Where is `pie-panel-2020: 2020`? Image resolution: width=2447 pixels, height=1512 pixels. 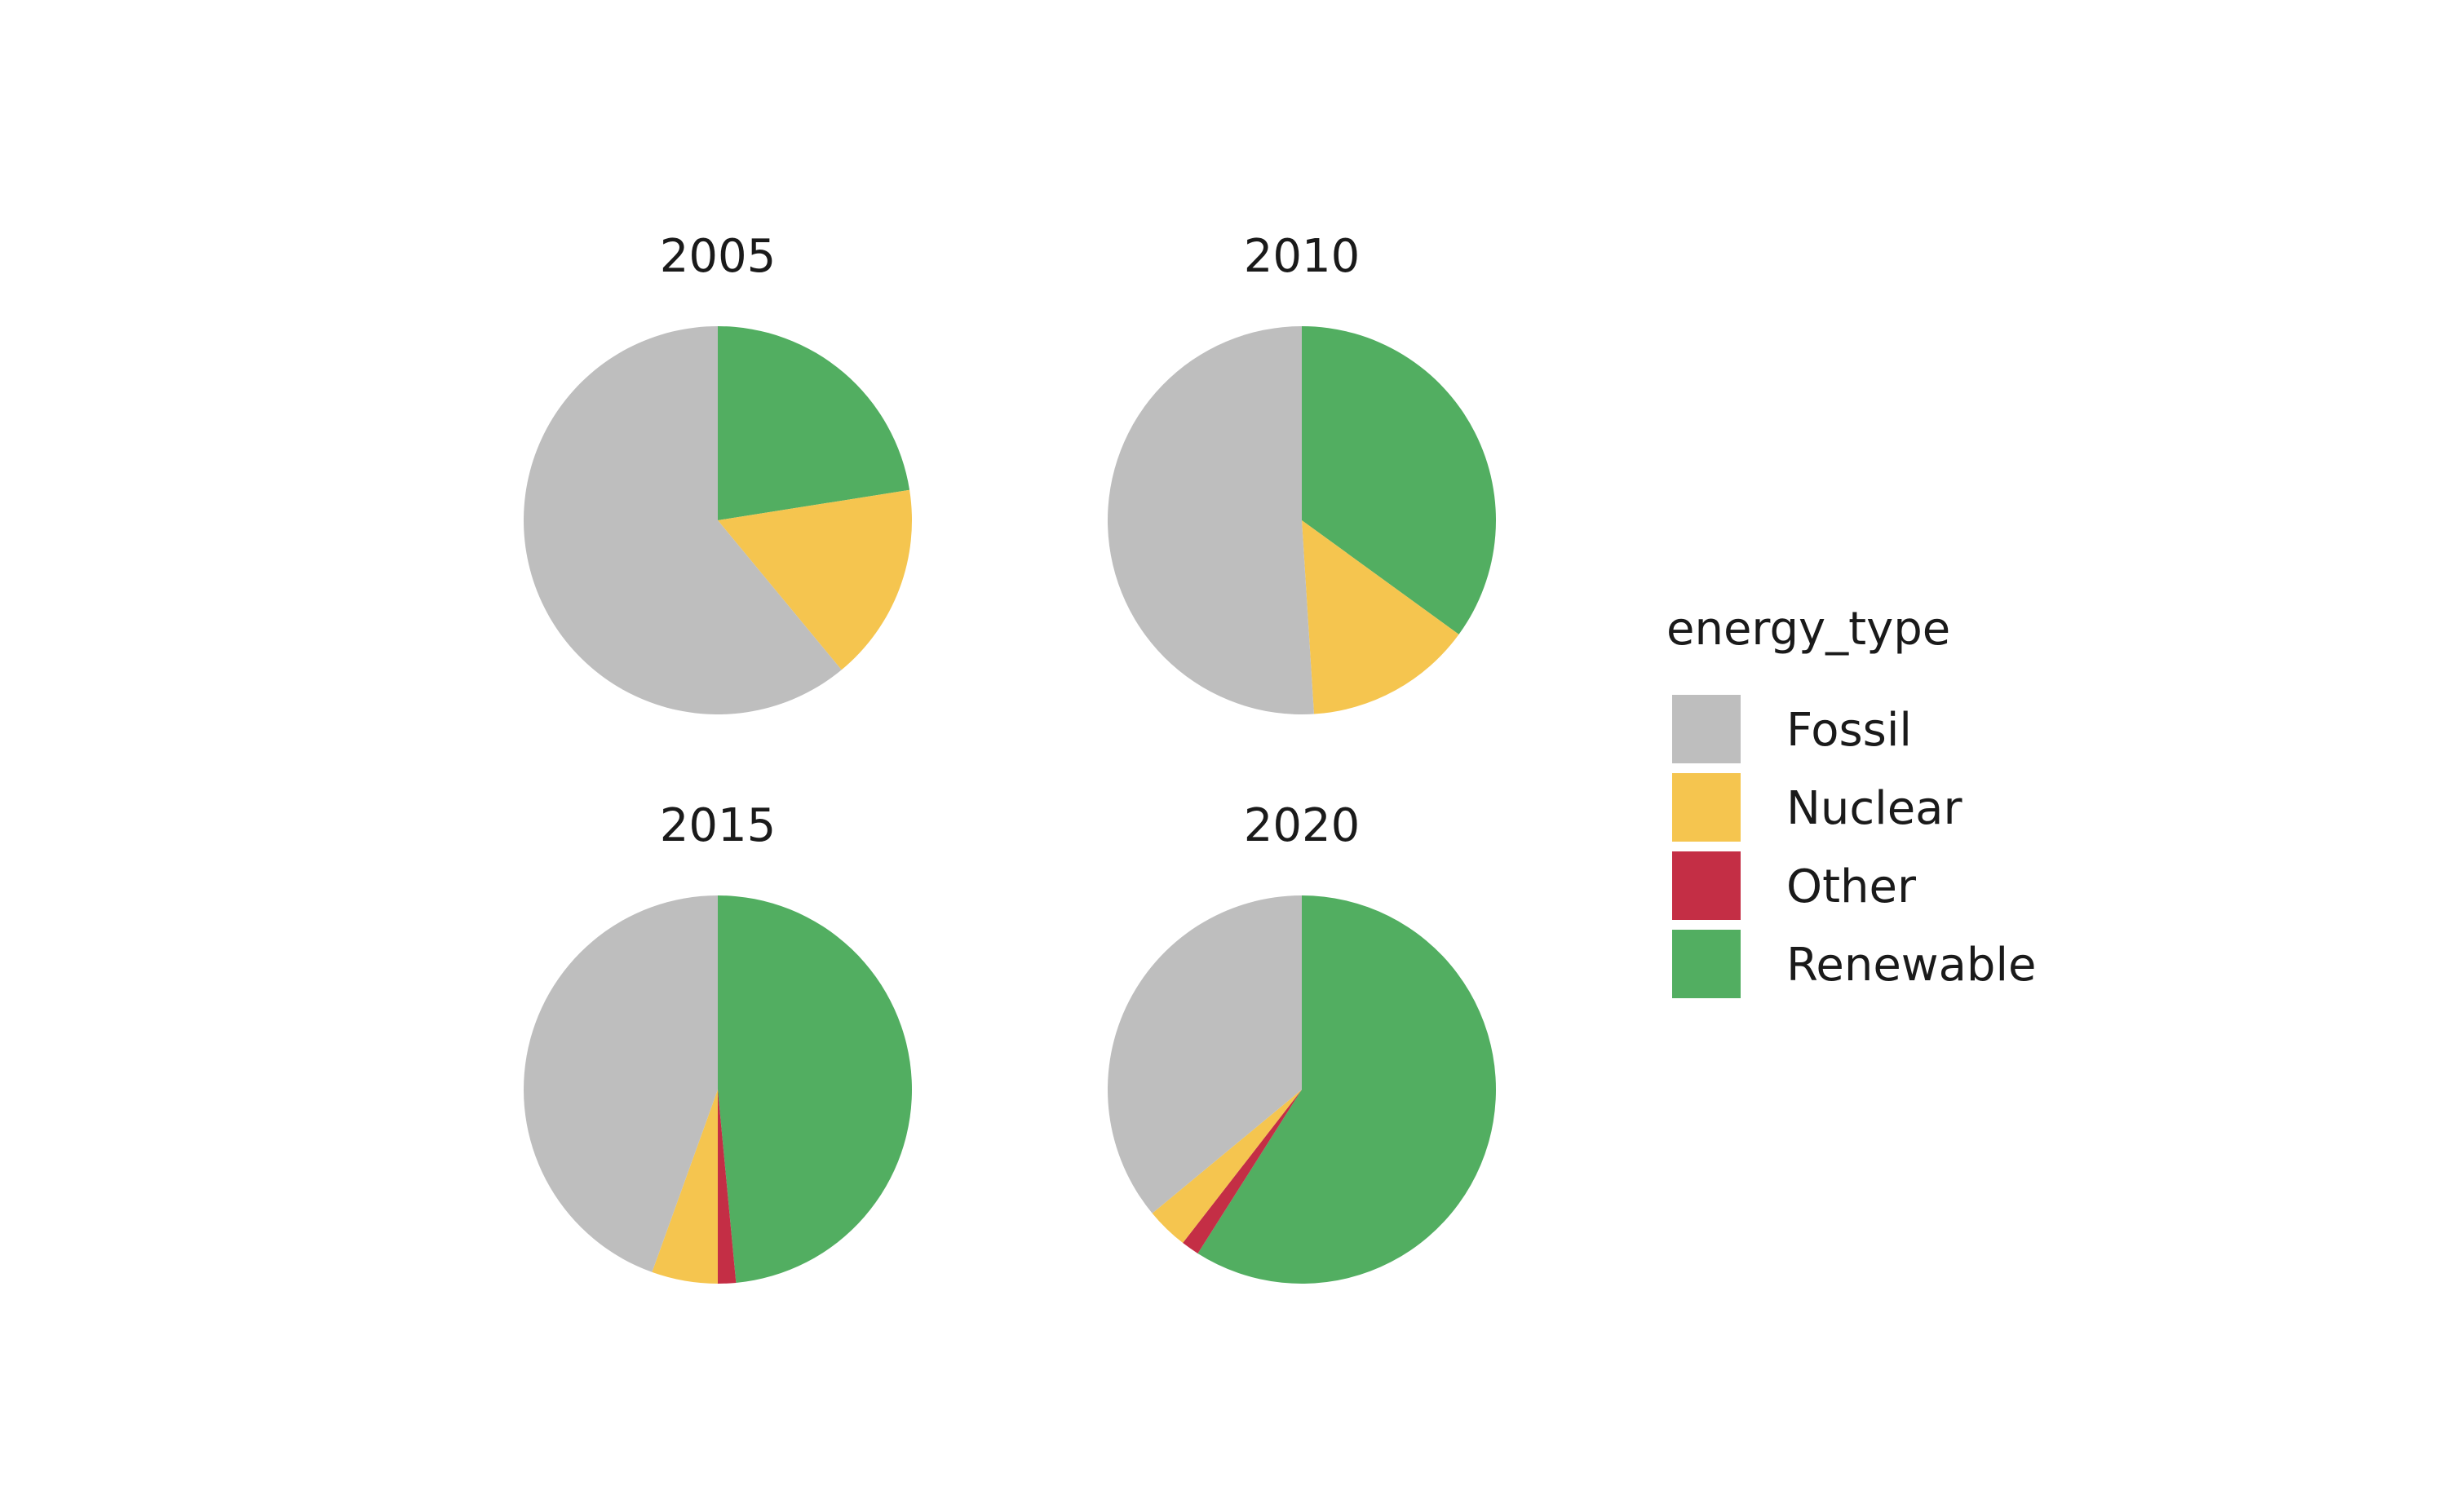 pie-panel-2020: 2020 is located at coordinates (1301, 1041).